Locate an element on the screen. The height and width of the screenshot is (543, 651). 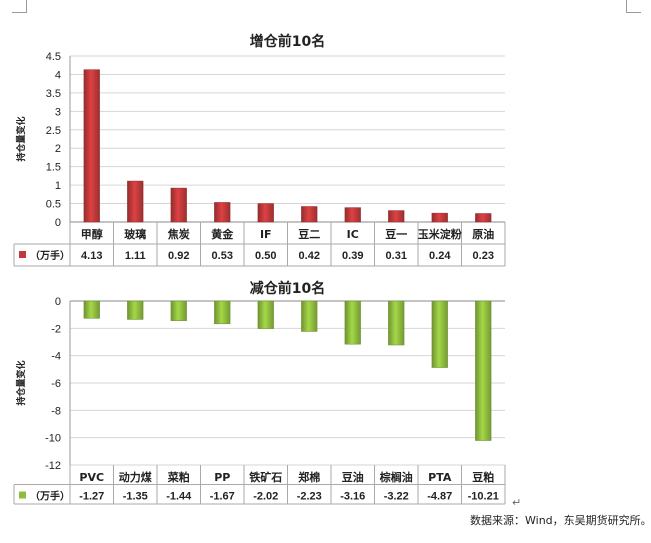
data-label: 0.50 is located at coordinates (265, 256).